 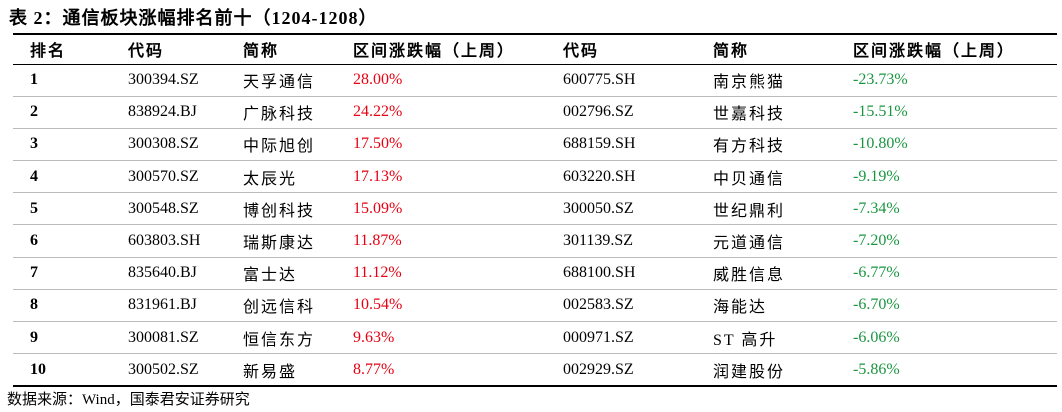 I want to click on table-cell: 838924.BJ, so click(x=162, y=112).